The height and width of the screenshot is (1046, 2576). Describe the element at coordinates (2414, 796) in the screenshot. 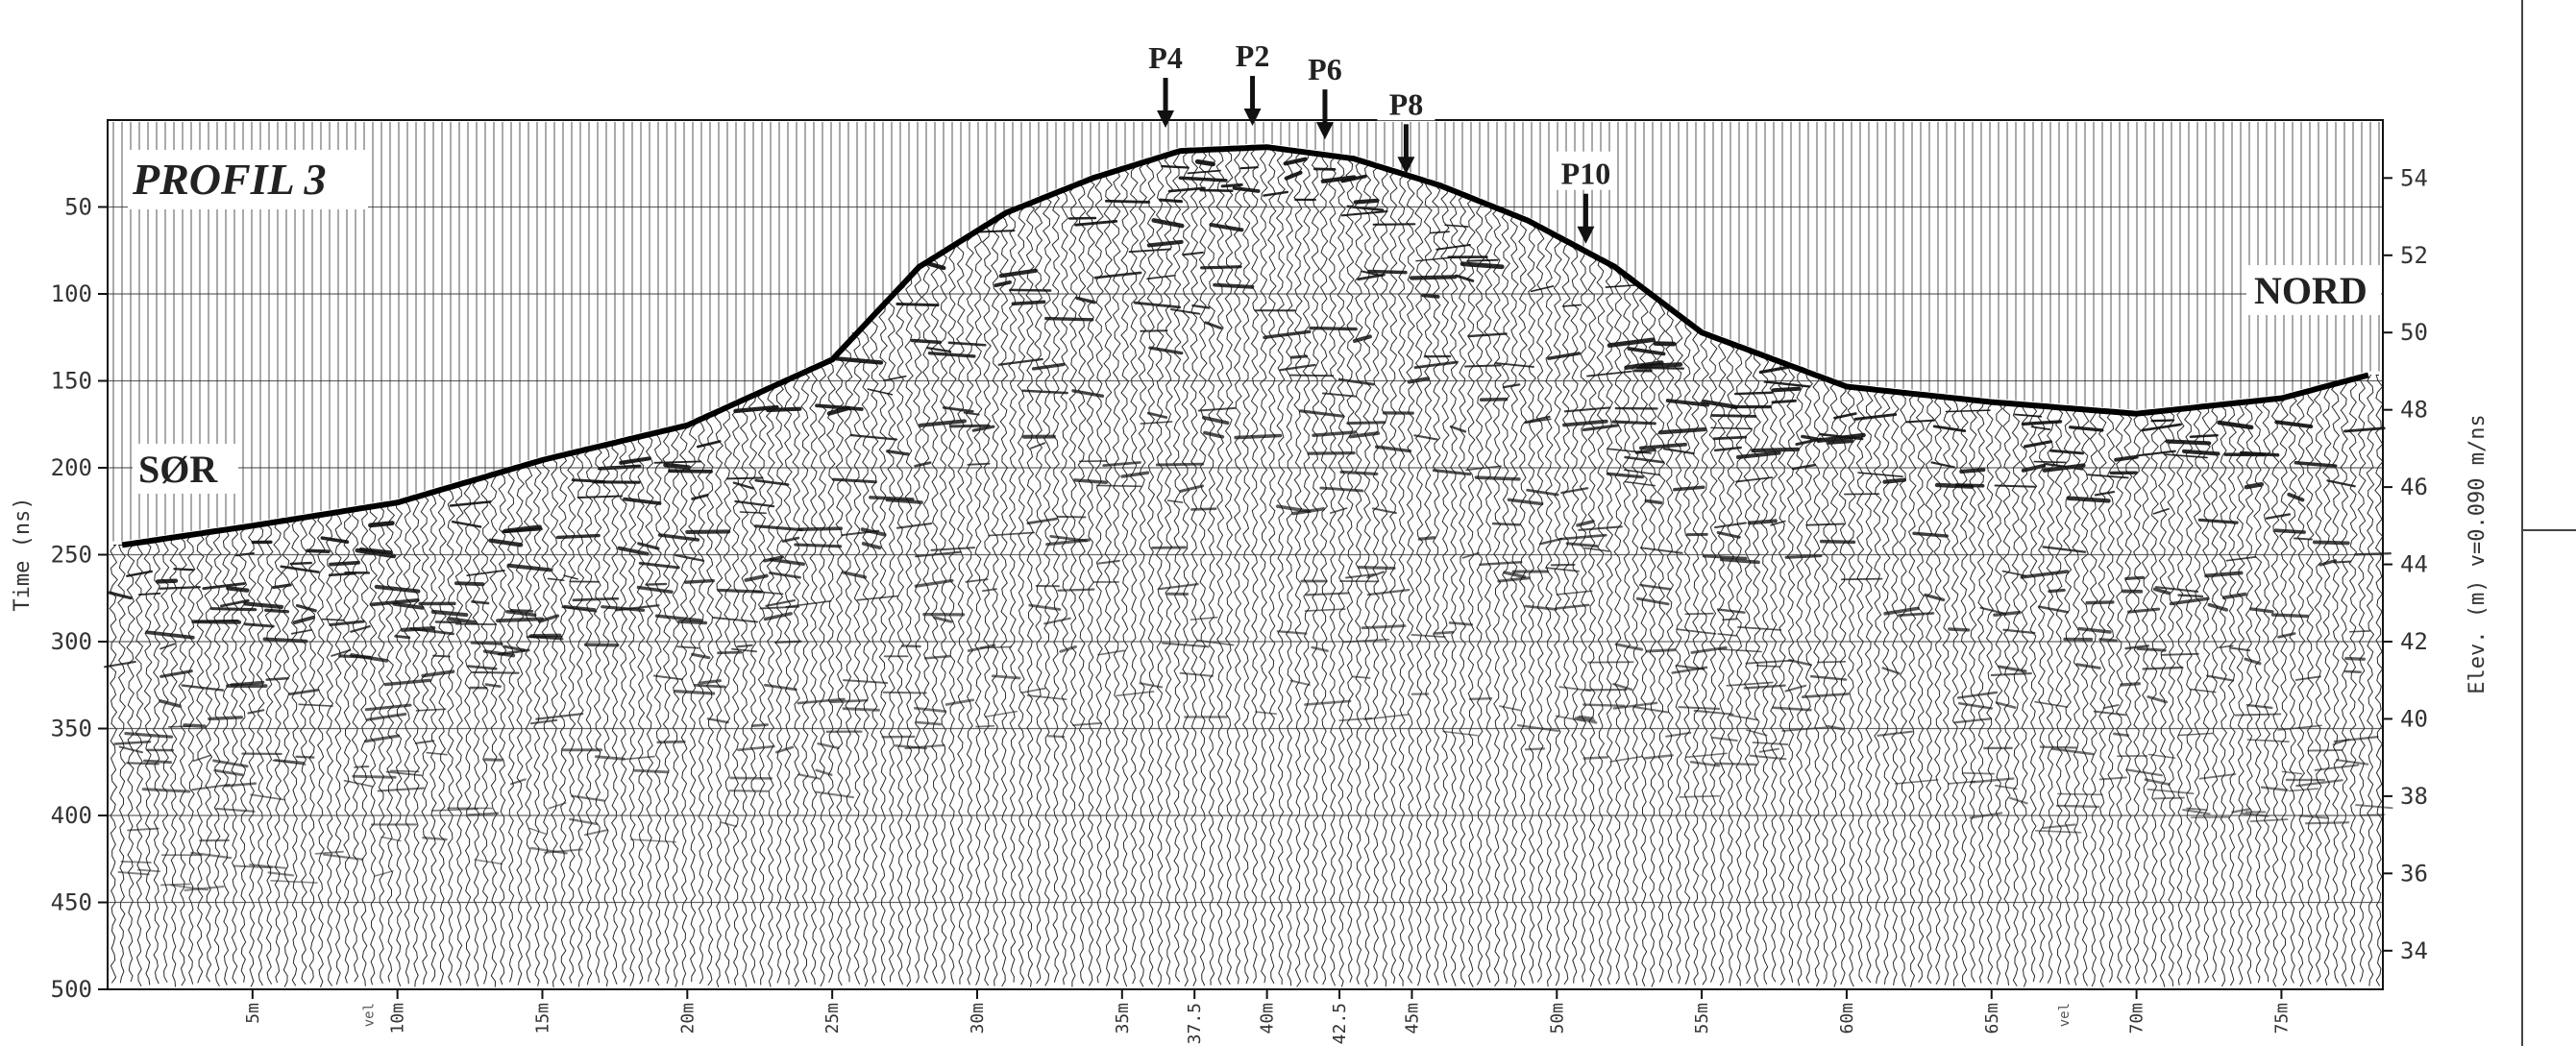

I see `elevation-tick-label: 38` at that location.